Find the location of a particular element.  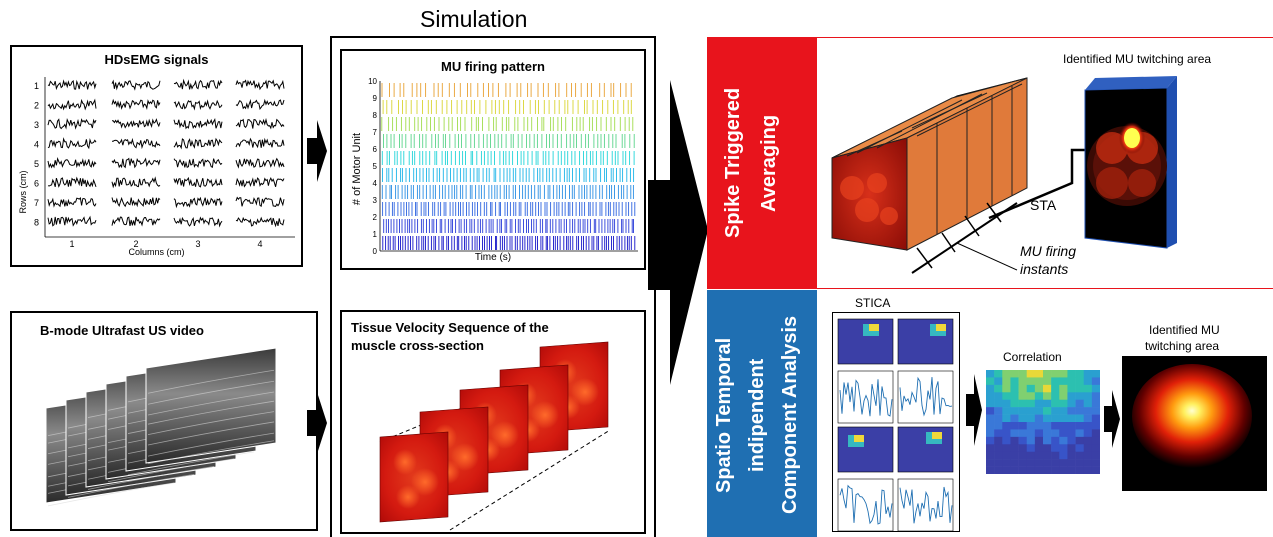

bmode-panel: B-mode Ultrafast US video is located at coordinates (164, 421).